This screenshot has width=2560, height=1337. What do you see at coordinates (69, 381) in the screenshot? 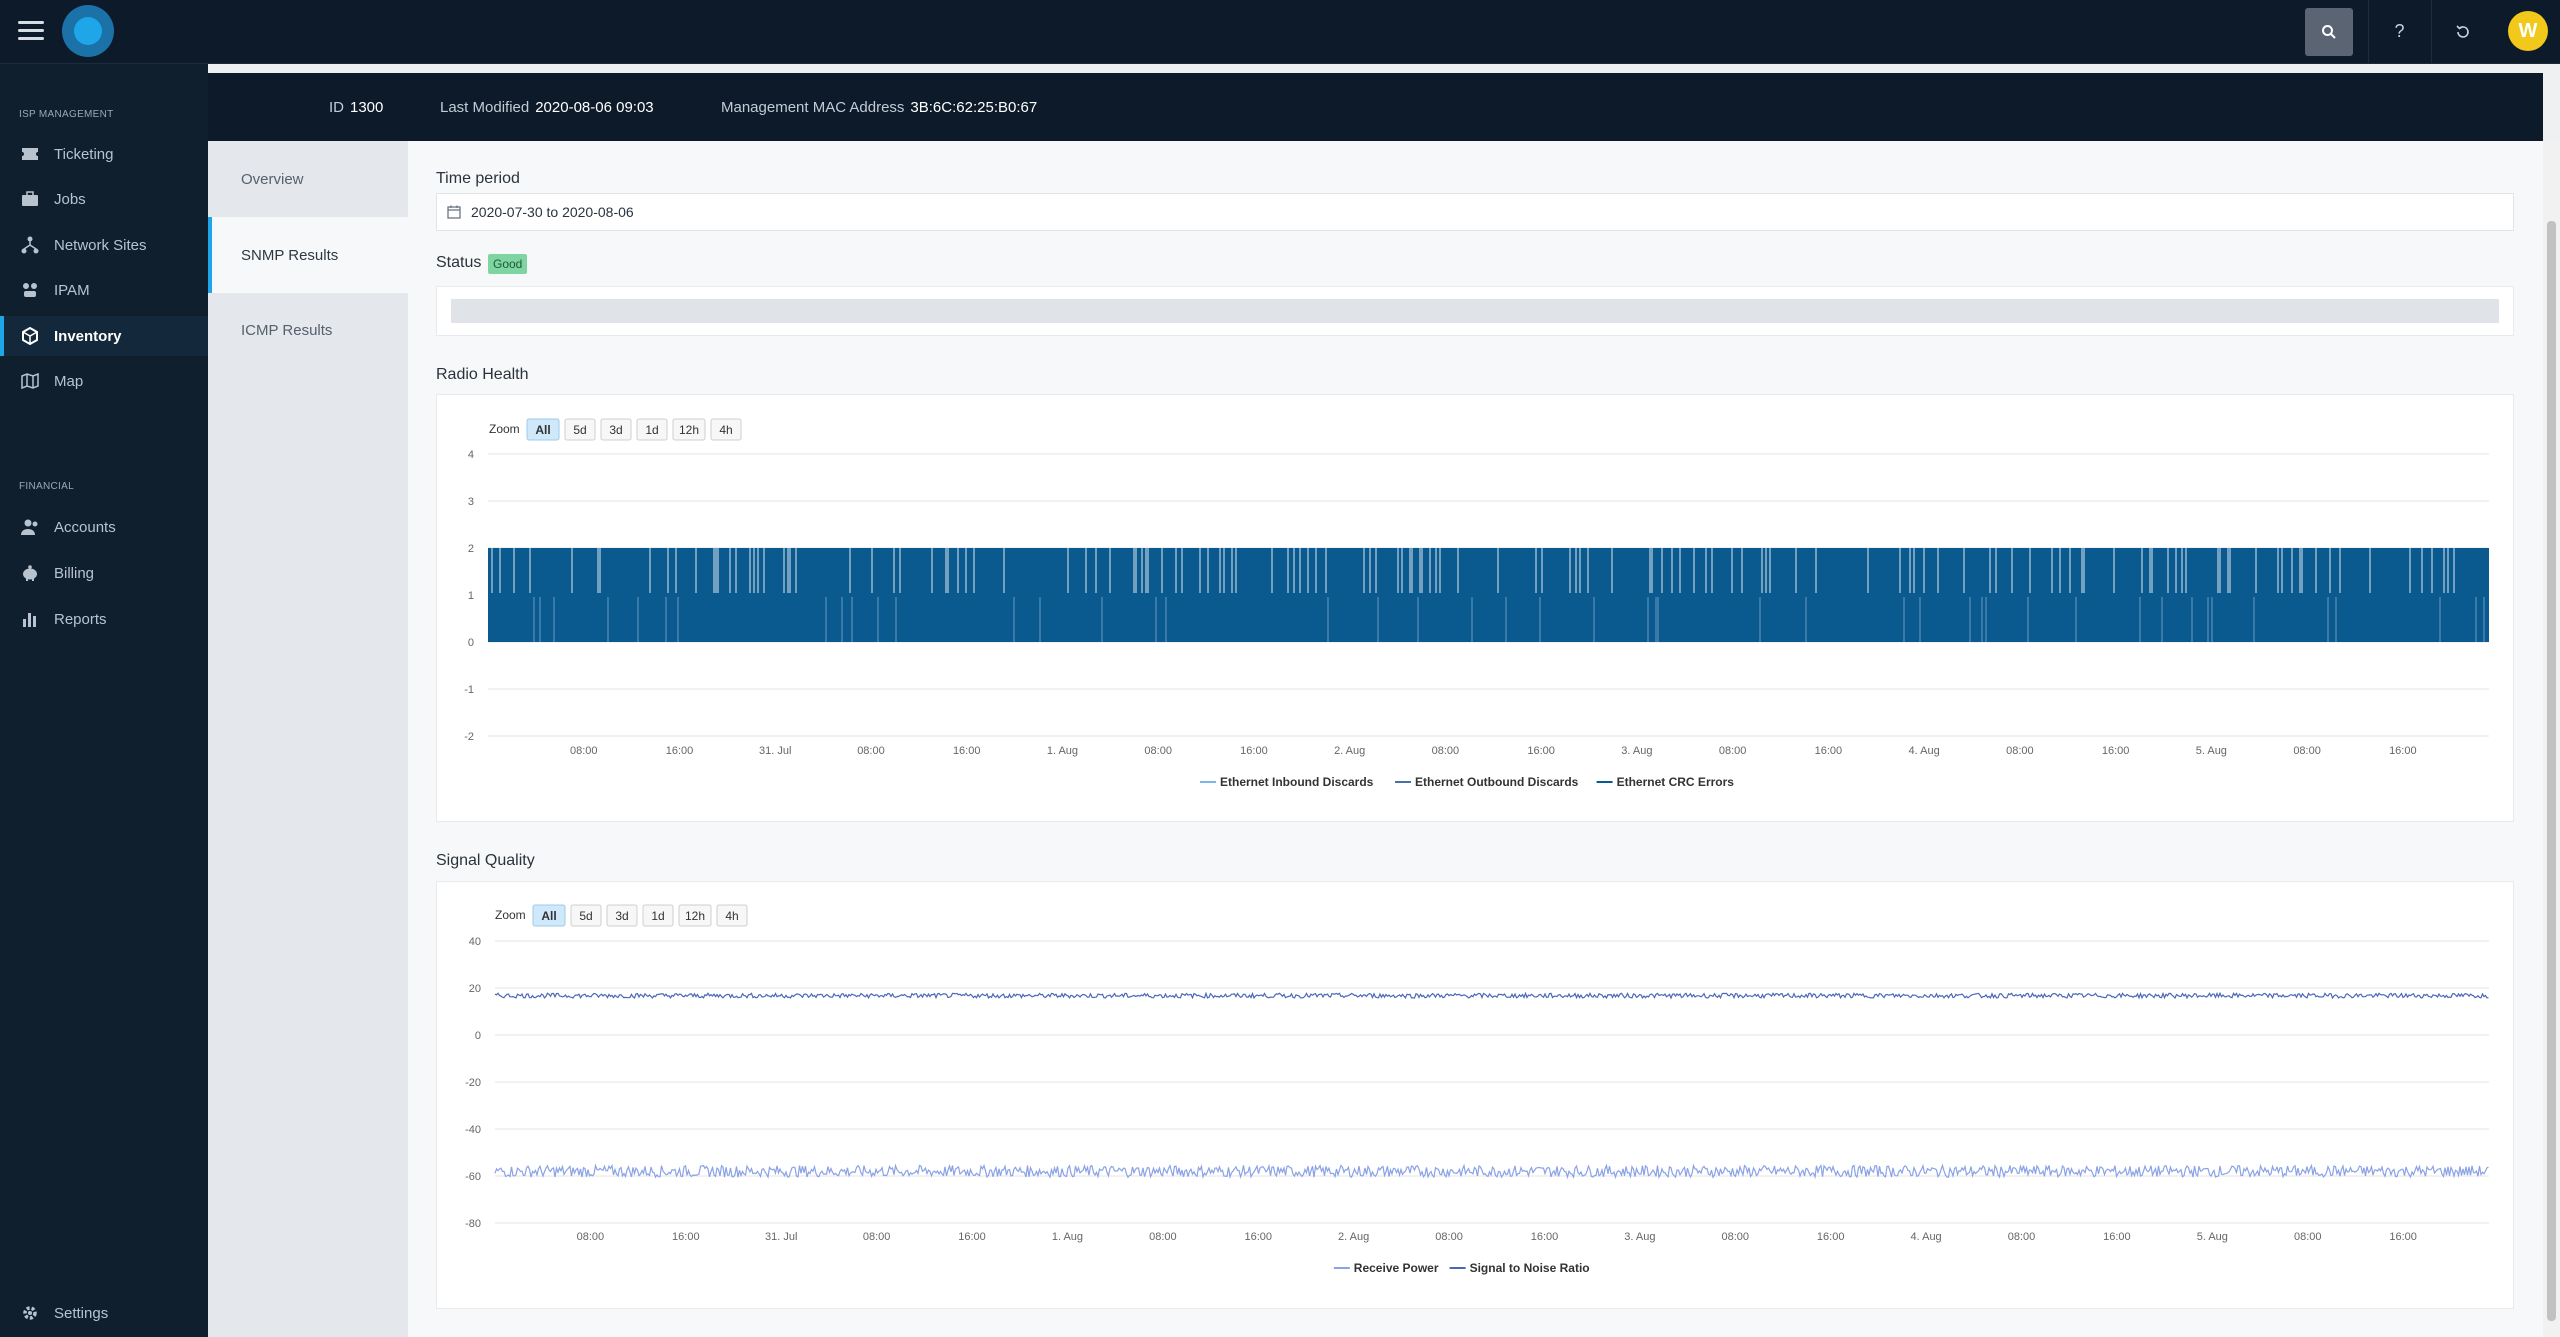
I see `sidebar-item-label: Map` at bounding box center [69, 381].